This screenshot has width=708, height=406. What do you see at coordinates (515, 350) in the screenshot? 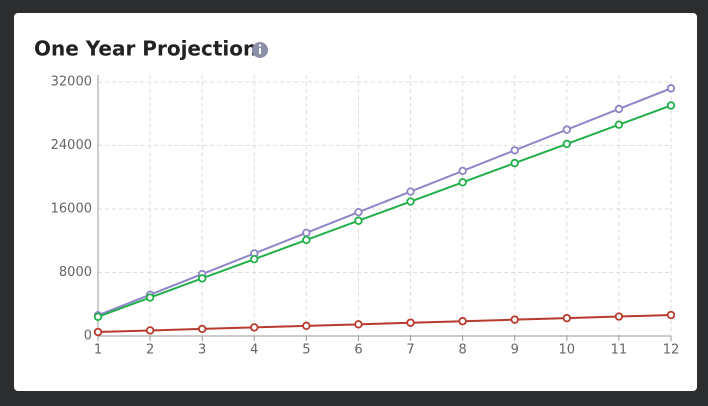
I see `x-tick-label: 9` at bounding box center [515, 350].